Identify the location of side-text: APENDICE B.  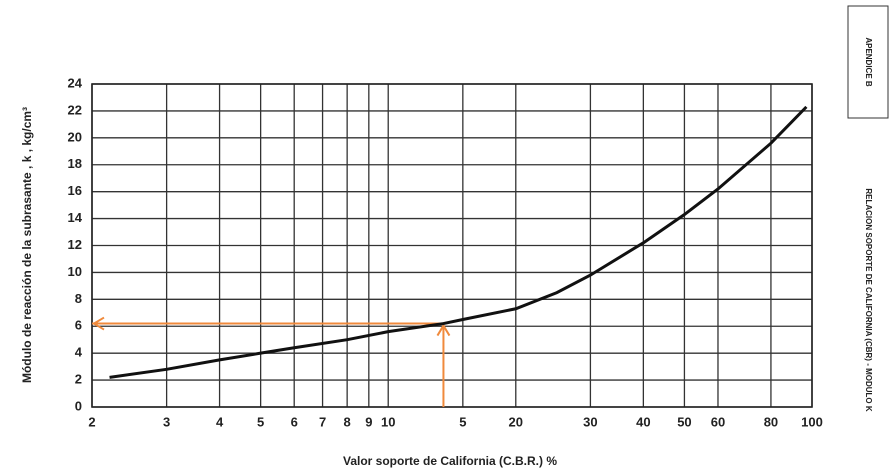
(868, 62).